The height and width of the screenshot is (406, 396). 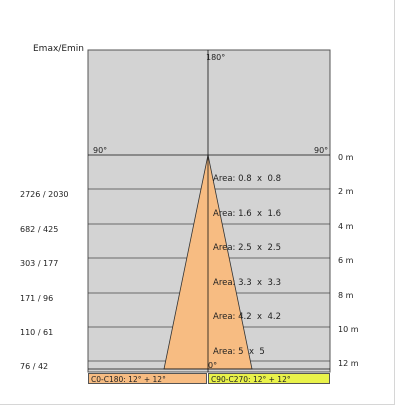 What do you see at coordinates (37, 298) in the screenshot?
I see `lux-label: 171 / 96` at bounding box center [37, 298].